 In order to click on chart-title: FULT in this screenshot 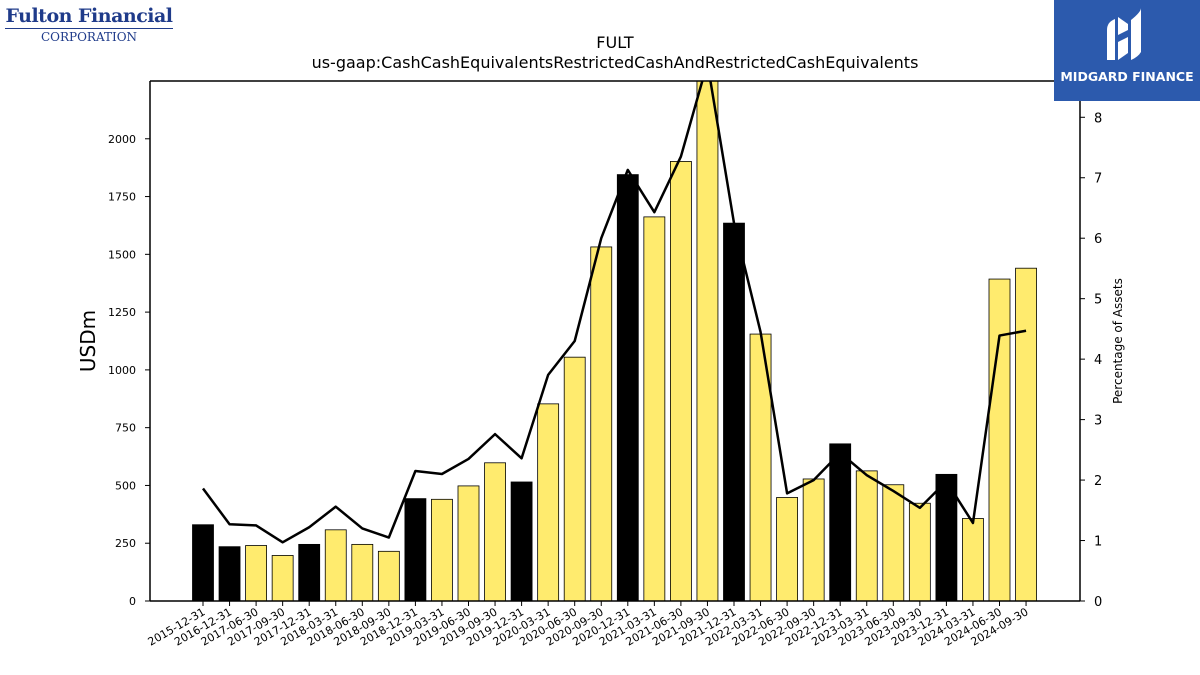, I will do `click(615, 42)`.